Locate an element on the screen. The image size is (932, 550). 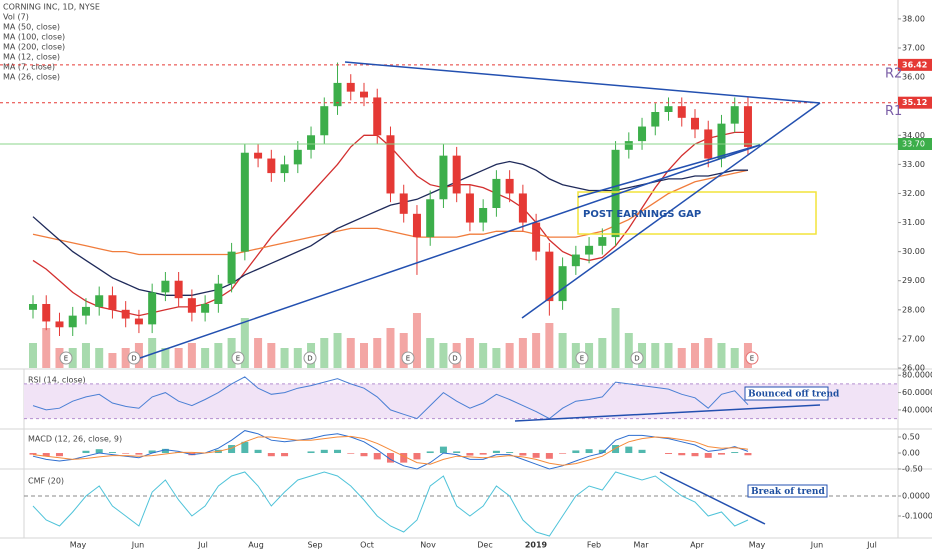
x-tick-label: Oct is located at coordinates (367, 545).